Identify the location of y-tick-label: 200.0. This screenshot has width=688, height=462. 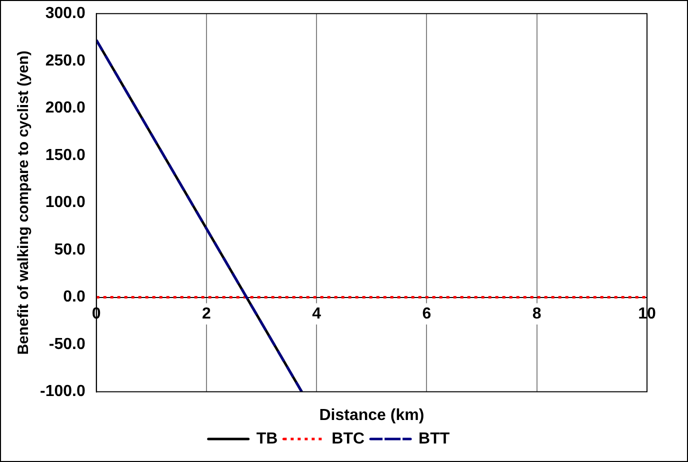
(65, 108).